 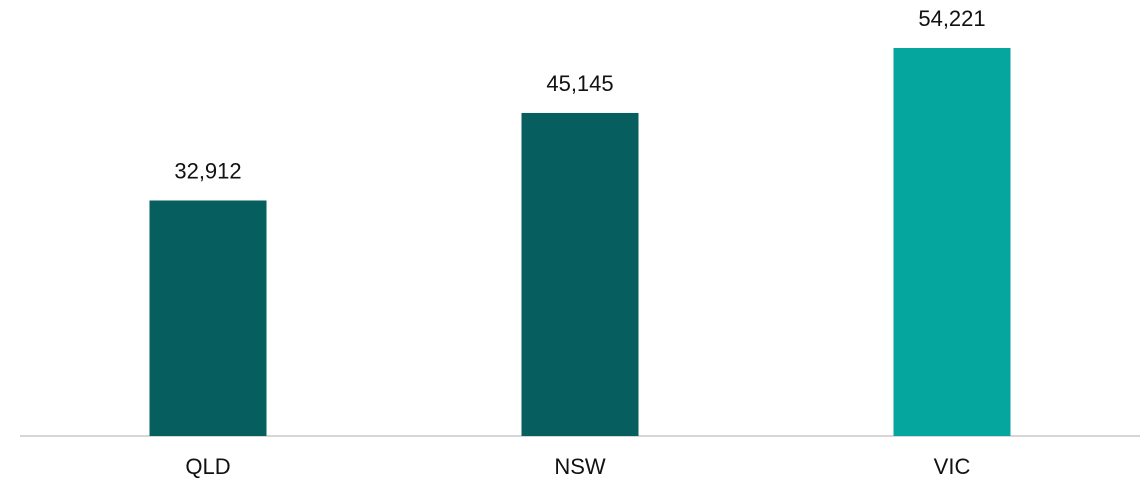 I want to click on value-label: 32,912, so click(x=207, y=170).